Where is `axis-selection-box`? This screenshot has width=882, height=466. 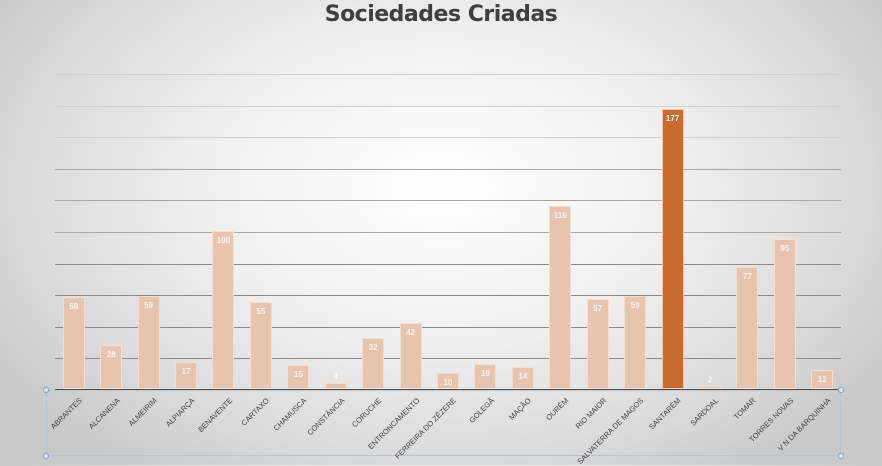 axis-selection-box is located at coordinates (443, 423).